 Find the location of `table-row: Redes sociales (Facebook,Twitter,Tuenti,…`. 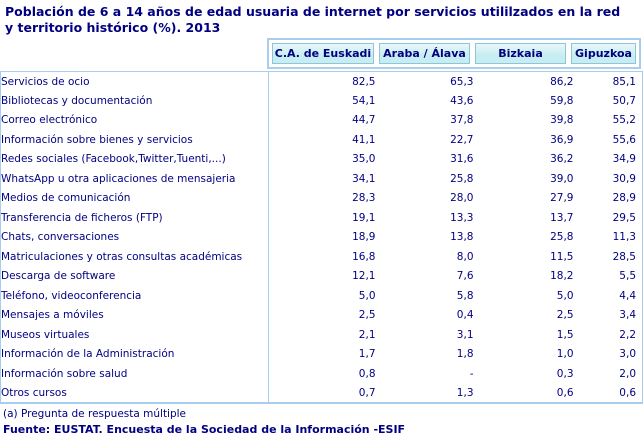

table-row: Redes sociales (Facebook,Twitter,Tuenti,… is located at coordinates (321, 159).